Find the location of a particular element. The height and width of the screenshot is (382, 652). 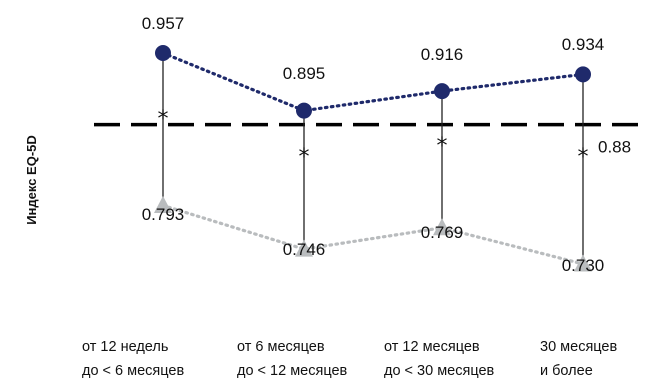

data-label-top: 0.934 is located at coordinates (583, 44).